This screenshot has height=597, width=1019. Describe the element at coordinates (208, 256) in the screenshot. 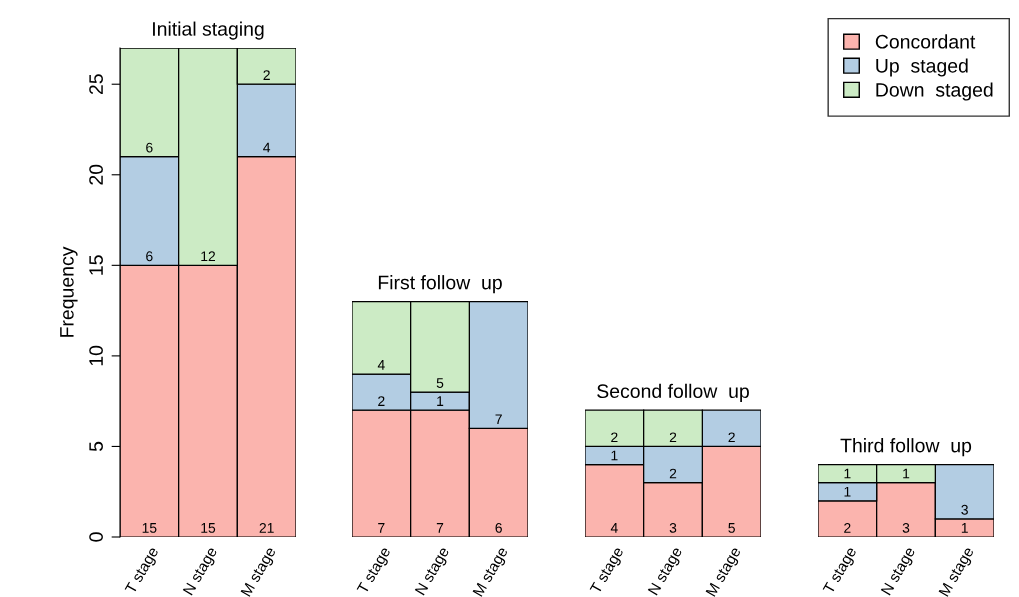

I see `data-label: 12` at that location.